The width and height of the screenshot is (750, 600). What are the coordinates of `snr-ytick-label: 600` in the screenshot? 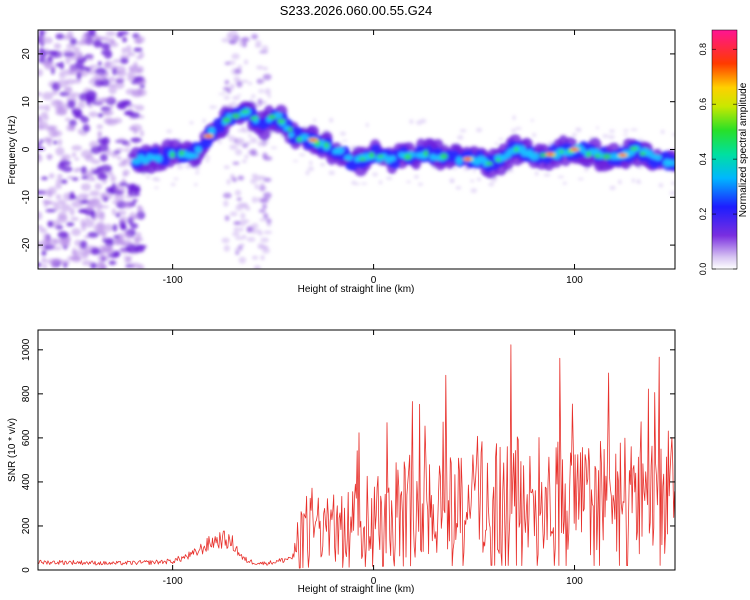 It's located at (26, 437).